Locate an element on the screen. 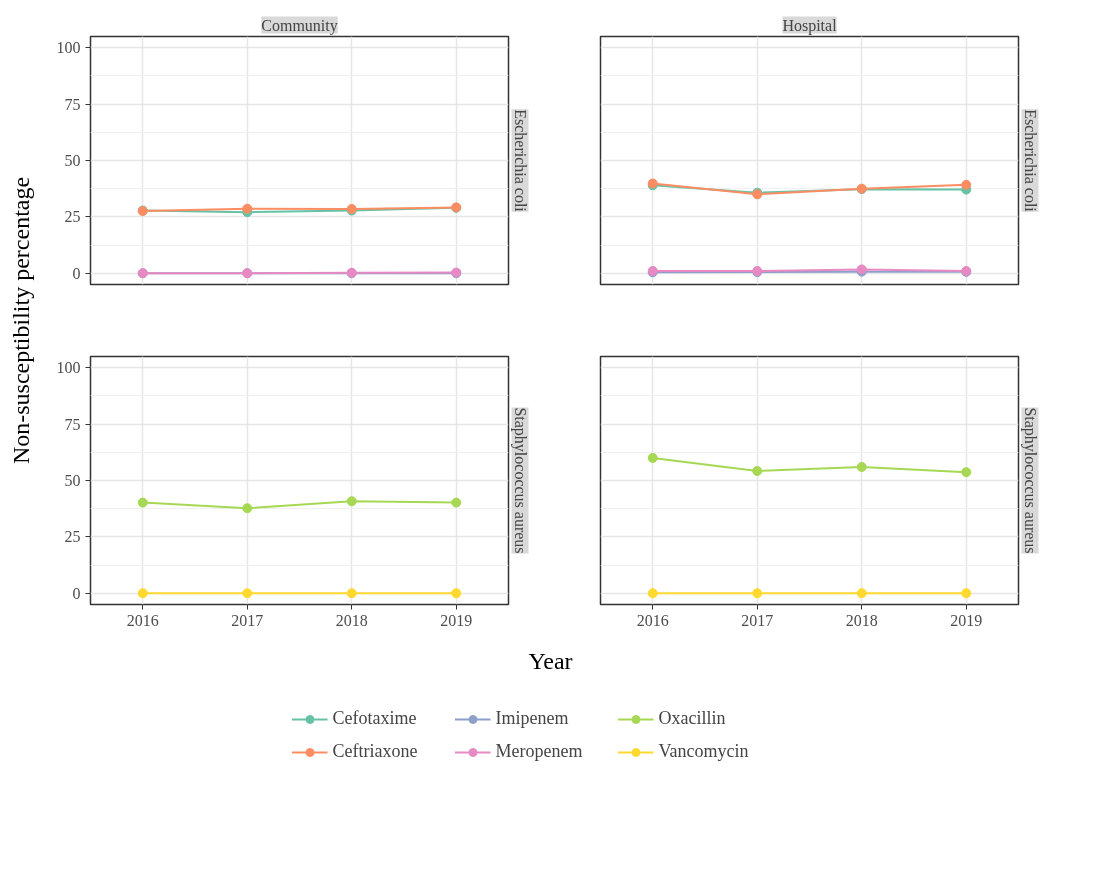 The image size is (1106, 869). chart-title: Hospital is located at coordinates (810, 25).